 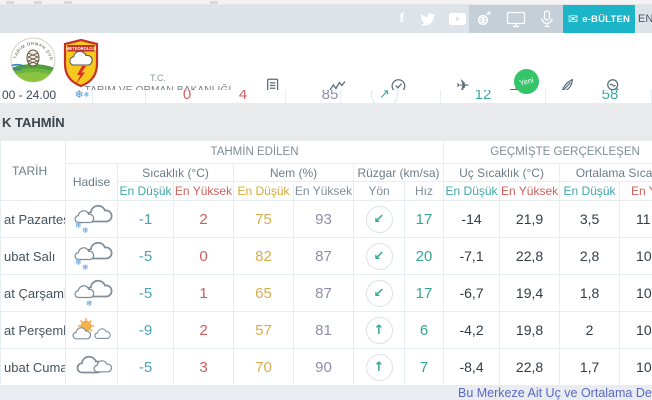 I want to click on temp-max: 1, so click(x=203, y=293).